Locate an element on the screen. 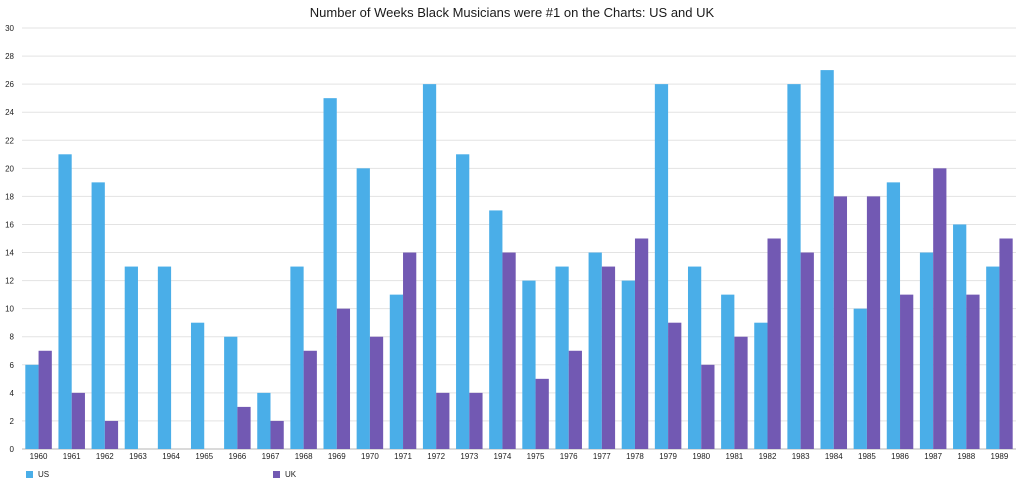 The height and width of the screenshot is (490, 1024). y-tick-label: 26 is located at coordinates (9, 84).